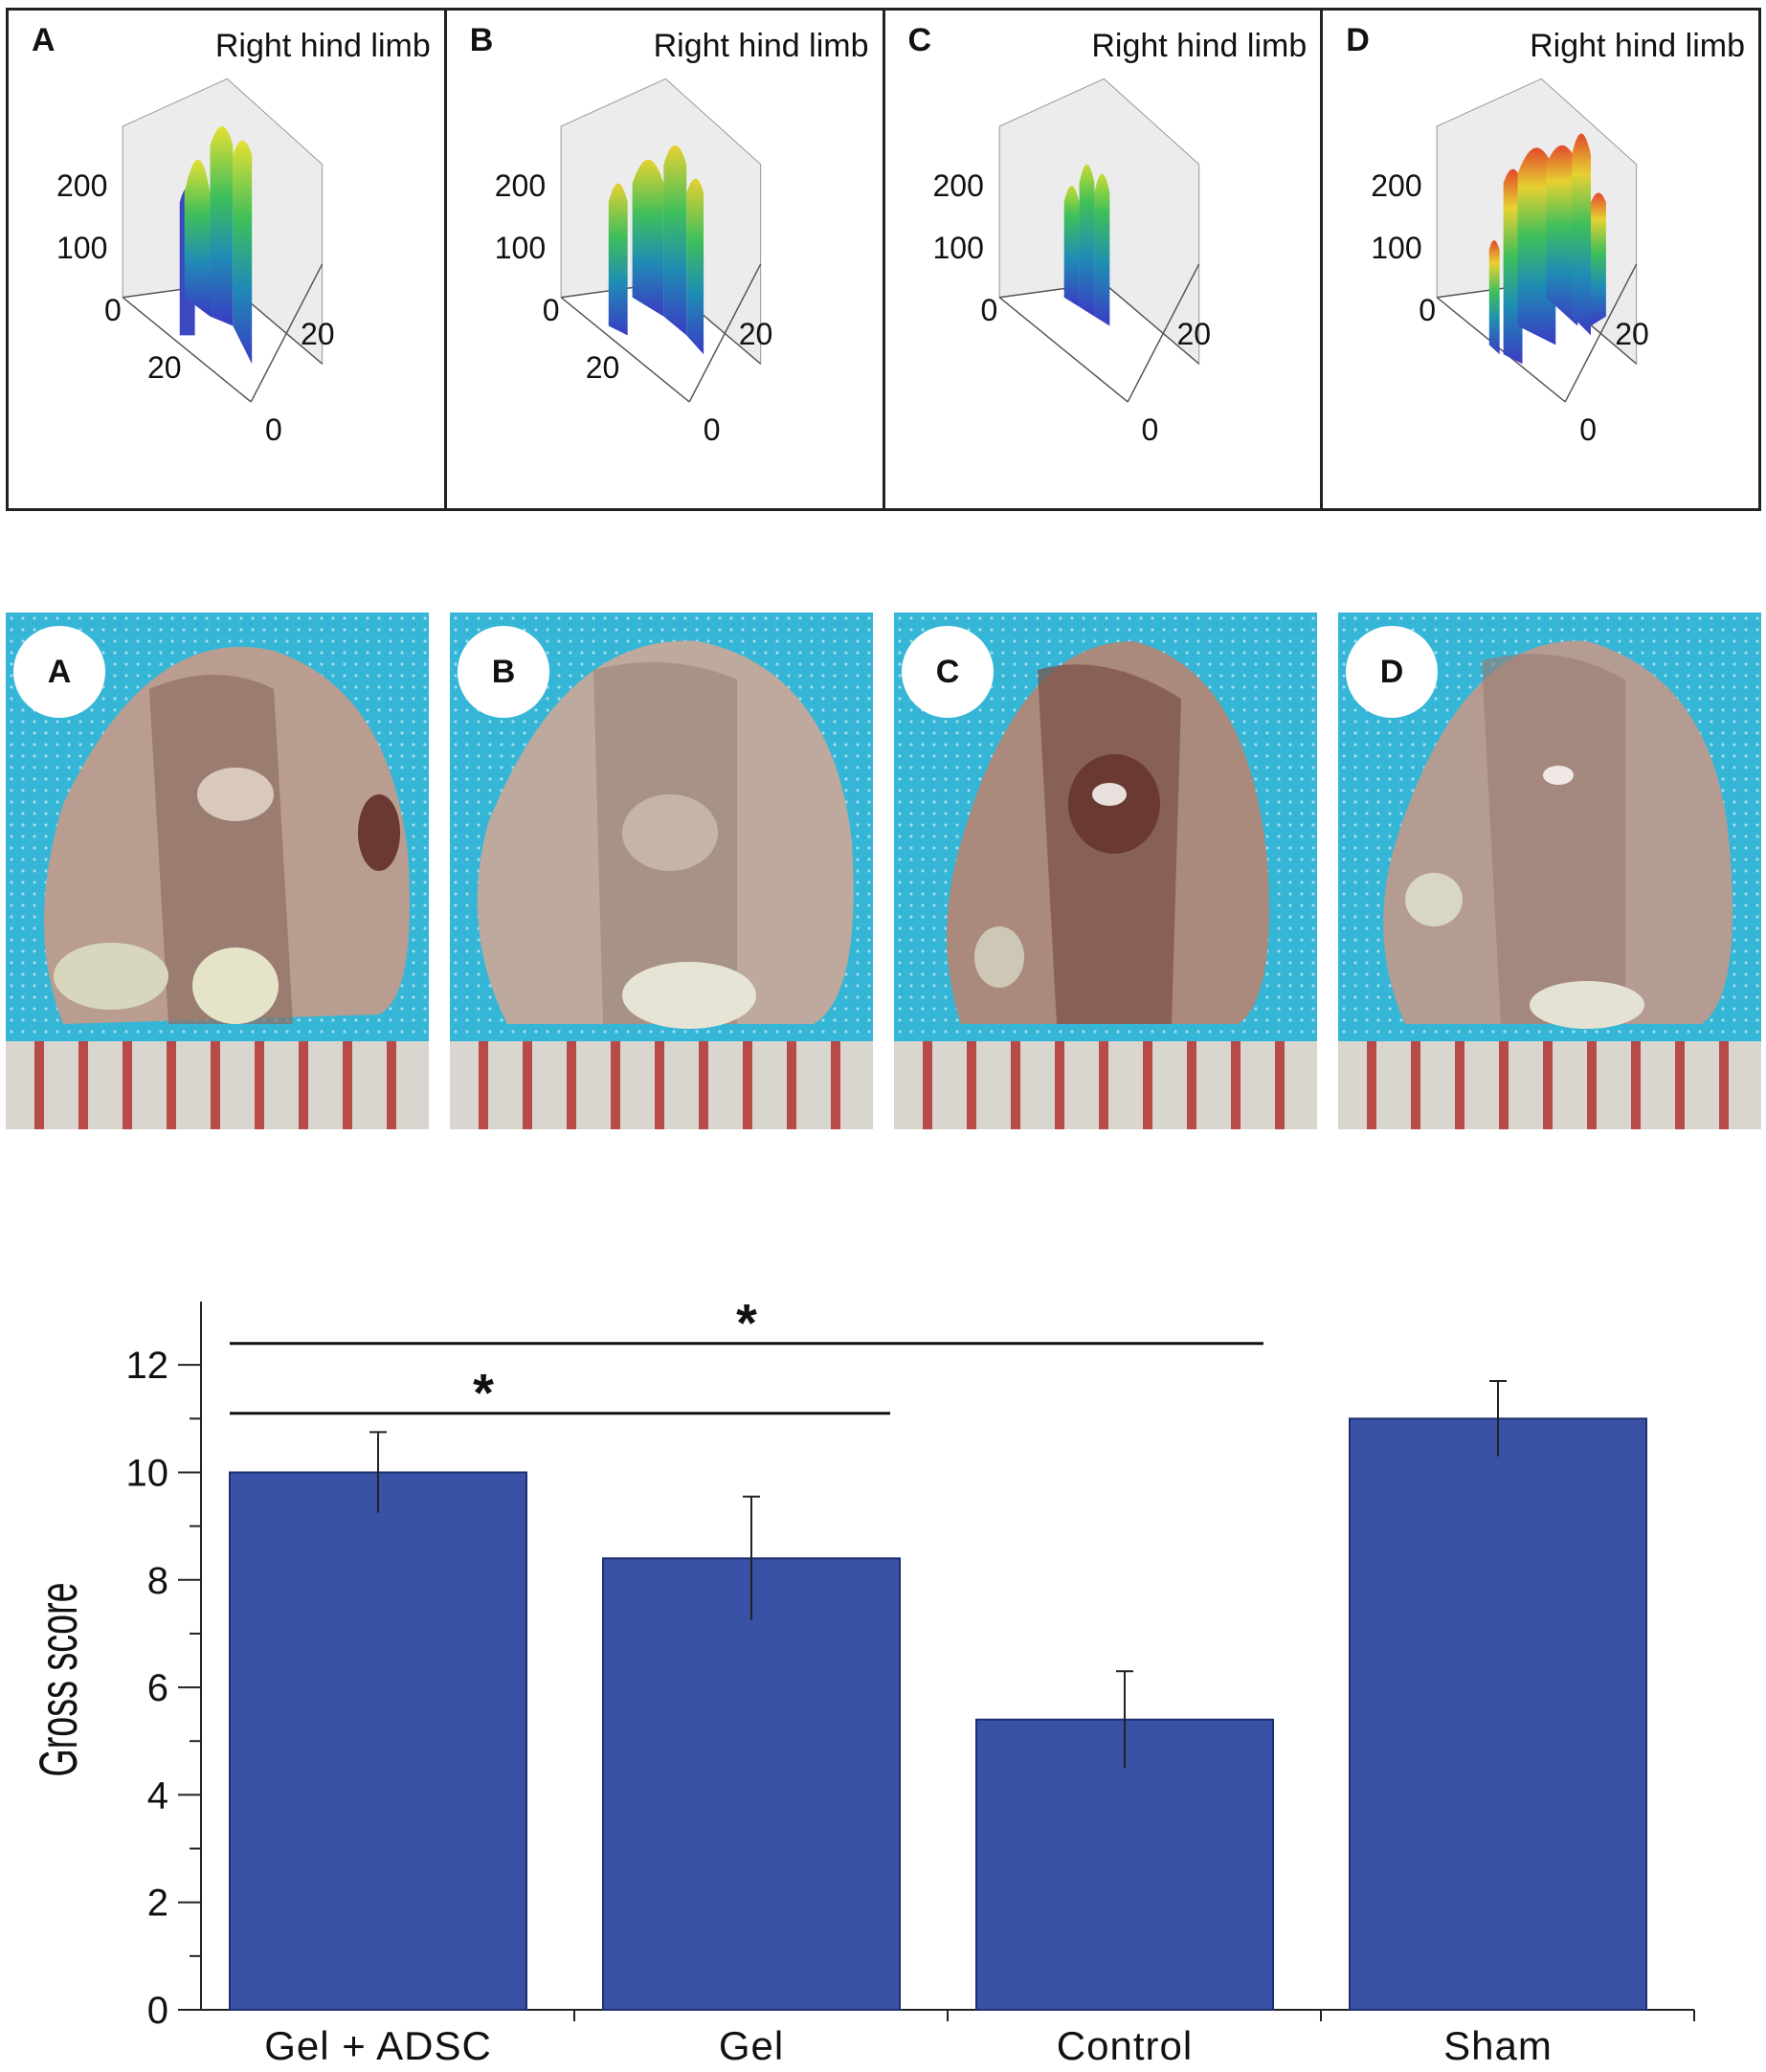  Describe the element at coordinates (1392, 672) in the screenshot. I see `photo-label-badge: D` at that location.